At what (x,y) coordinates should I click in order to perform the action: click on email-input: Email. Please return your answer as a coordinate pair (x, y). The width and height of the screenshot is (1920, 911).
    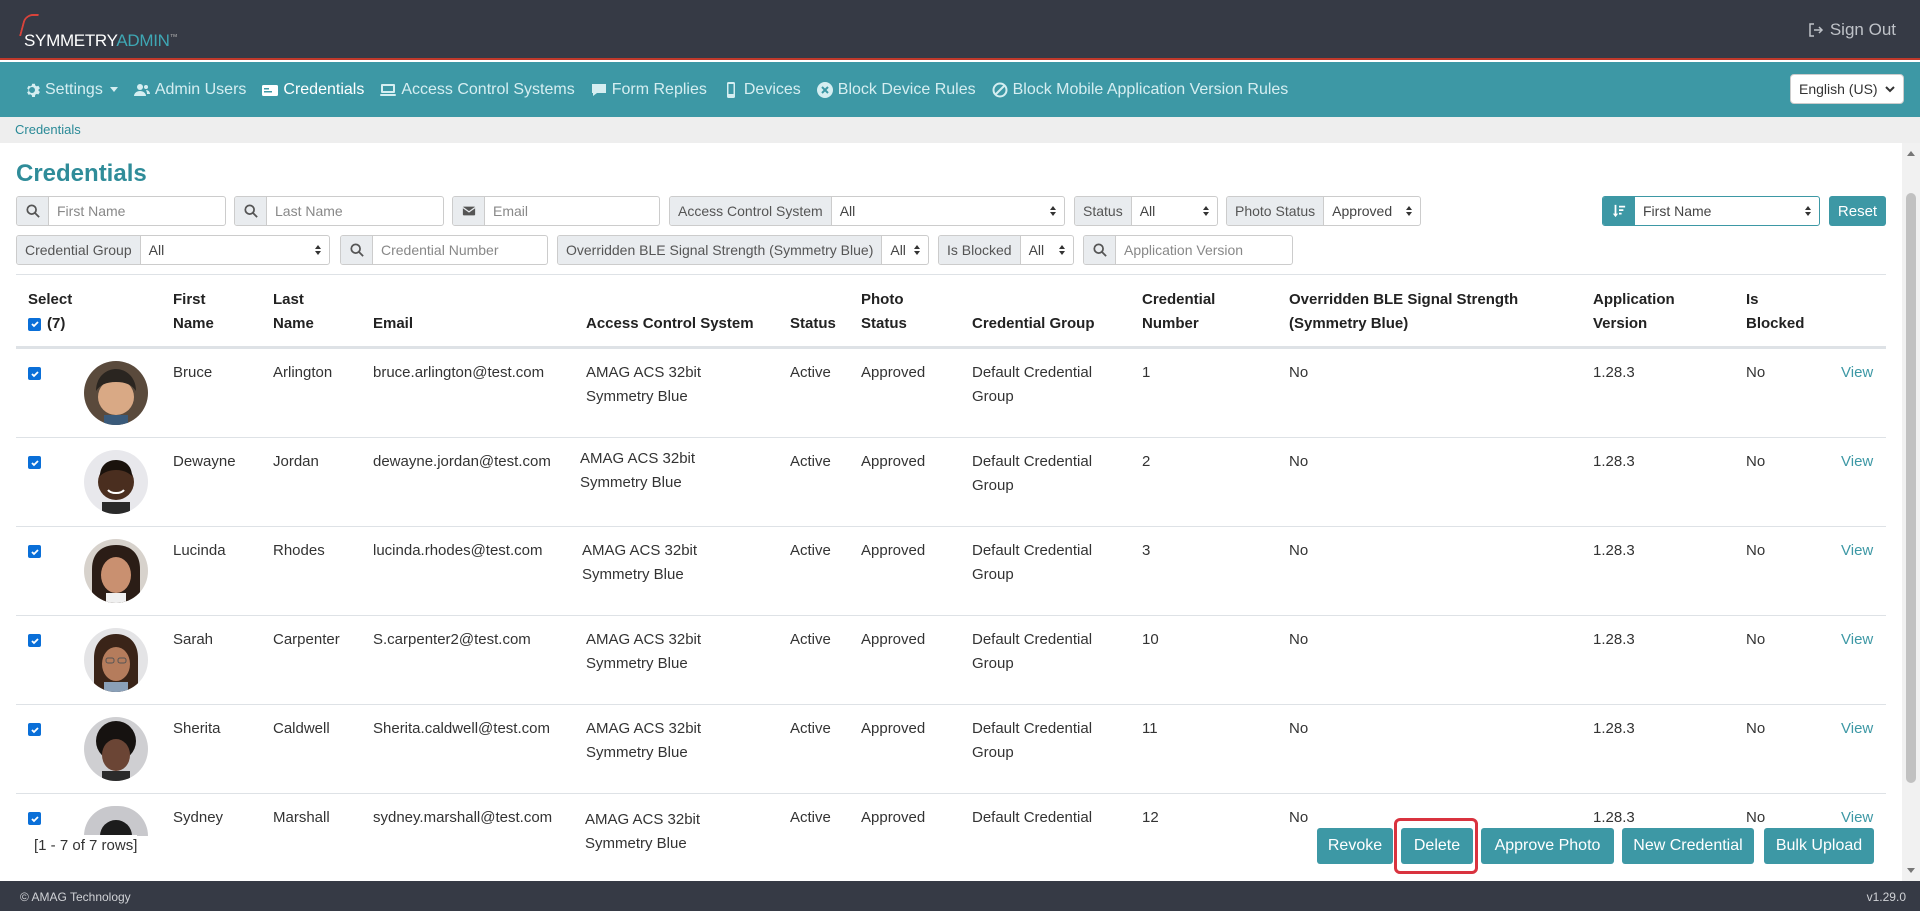
    Looking at the image, I should click on (511, 211).